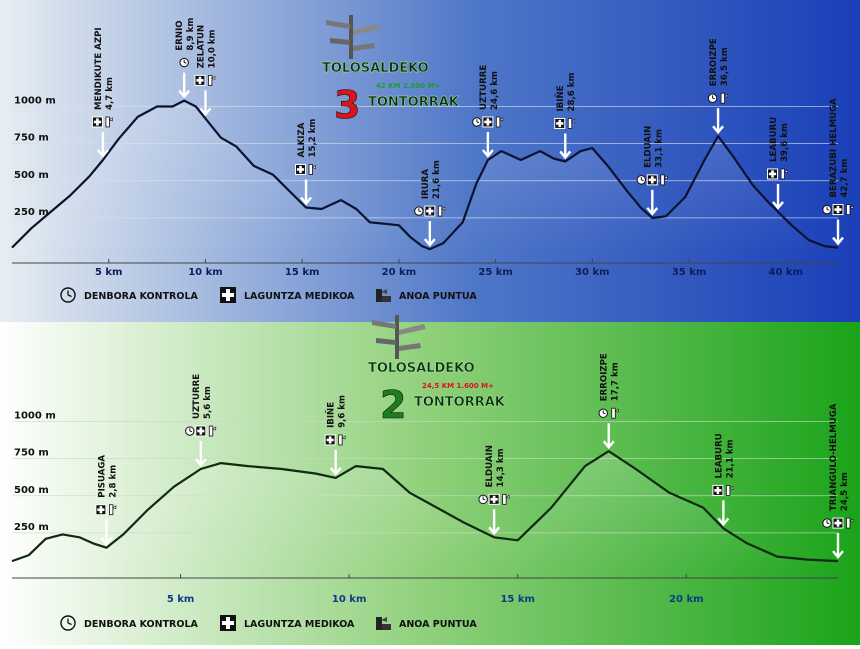 This screenshot has width=860, height=649. What do you see at coordinates (458, 386) in the screenshot?
I see `logo-subtitle: 24,5 KM 1.600 M+` at bounding box center [458, 386].